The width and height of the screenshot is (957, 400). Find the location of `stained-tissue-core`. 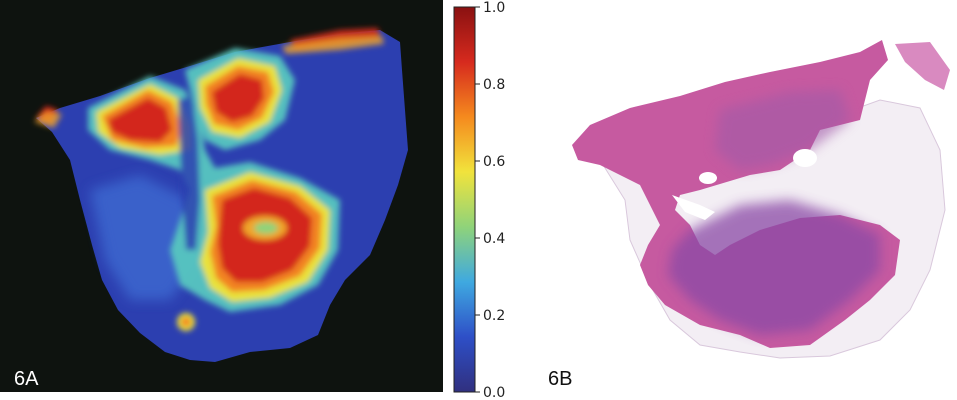

stained-tissue-core is located at coordinates (774, 267).